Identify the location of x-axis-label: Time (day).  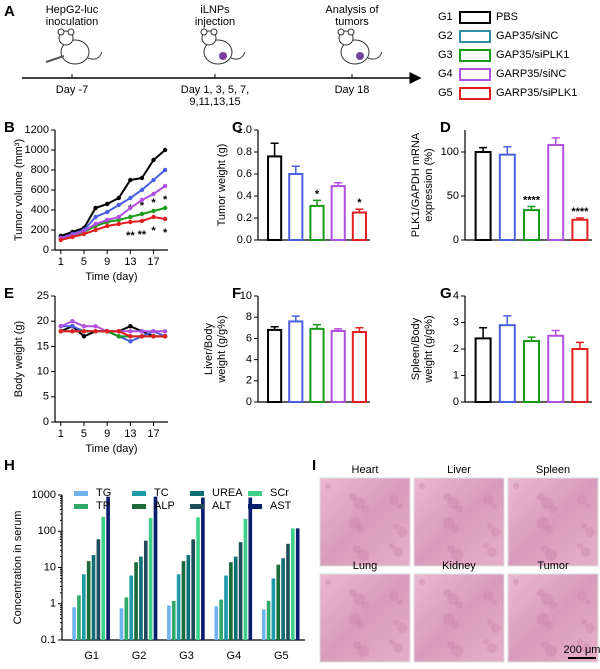
(111, 277).